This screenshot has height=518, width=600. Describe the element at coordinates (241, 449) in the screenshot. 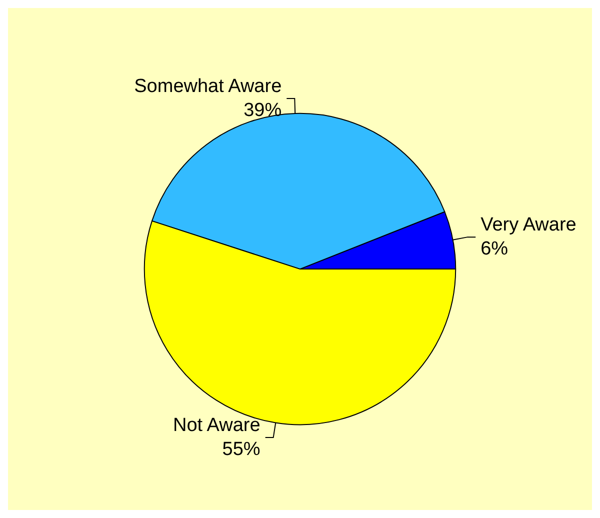

I see `data-label: 55%` at that location.